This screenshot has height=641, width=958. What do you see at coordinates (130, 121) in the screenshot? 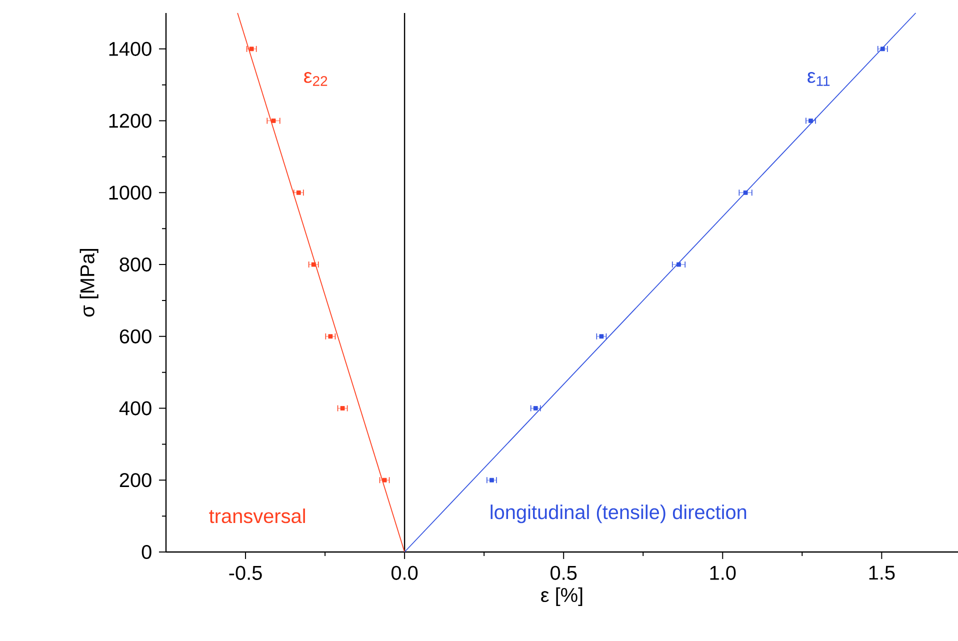
I see `y-tick-label: 1200` at bounding box center [130, 121].